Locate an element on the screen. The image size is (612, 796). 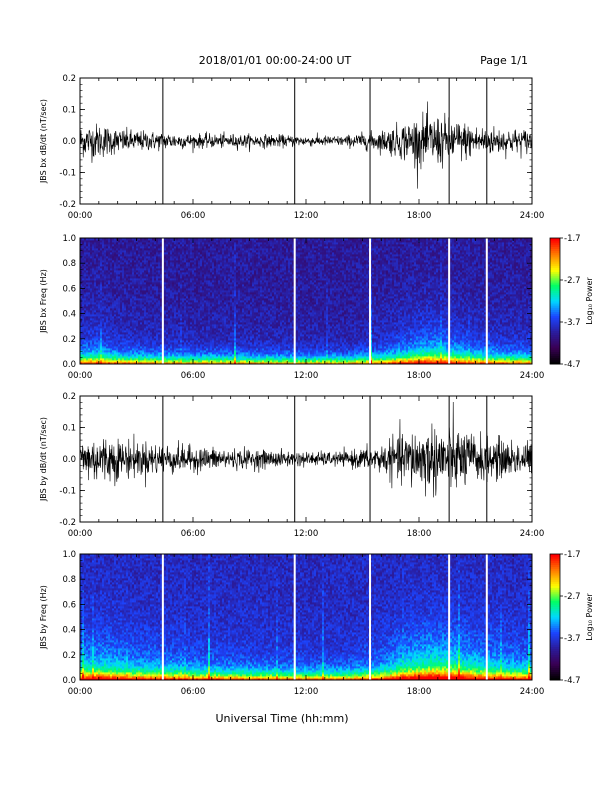
heatmap-cells is located at coordinates (306, 301).